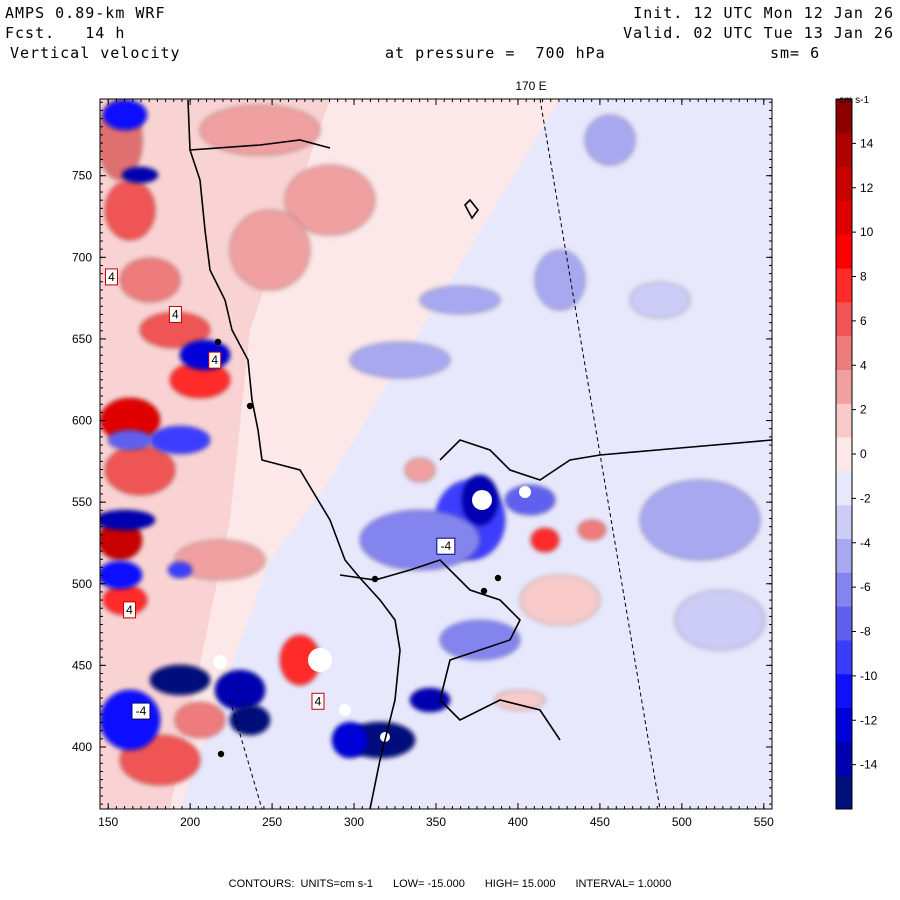 This screenshot has height=900, width=900. What do you see at coordinates (869, 720) in the screenshot?
I see `colorbar-tick-label: -12` at bounding box center [869, 720].